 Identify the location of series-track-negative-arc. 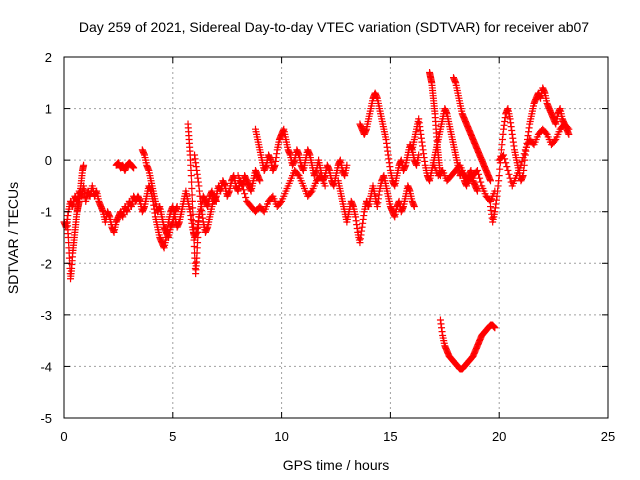
(467, 344).